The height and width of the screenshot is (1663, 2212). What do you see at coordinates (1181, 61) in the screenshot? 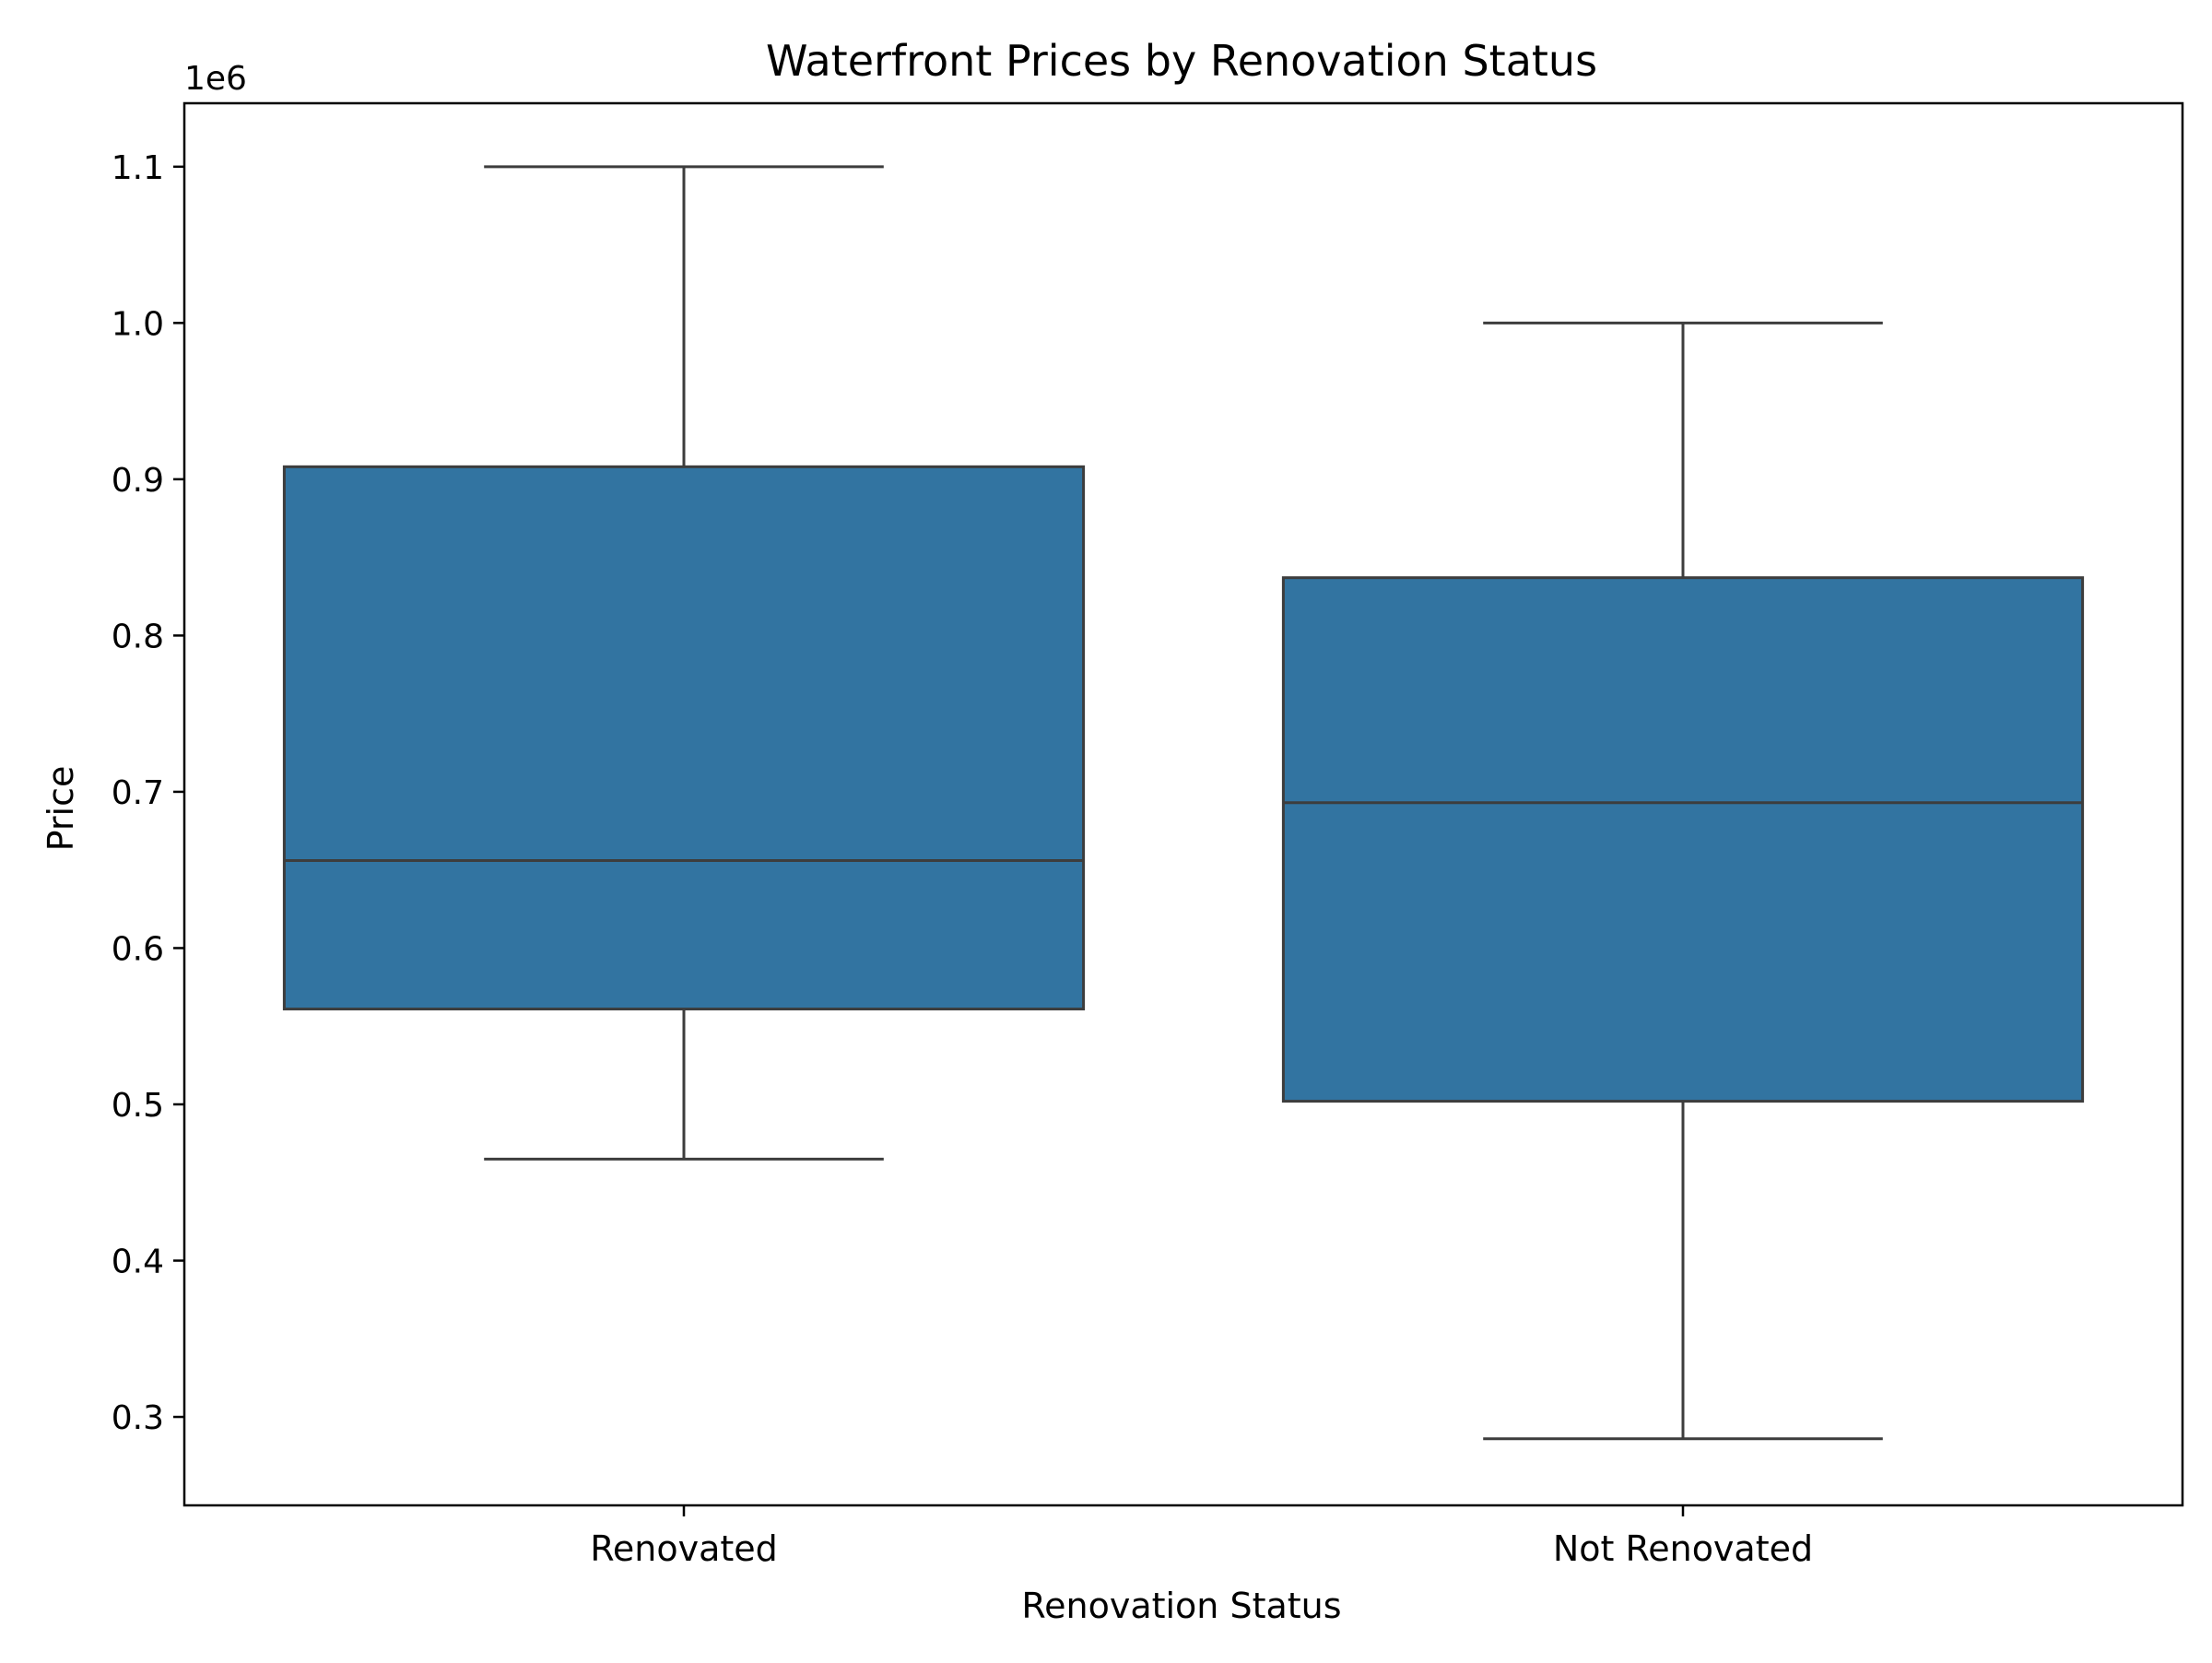
I see `chart-title: Waterfront Prices by Renovation Status` at bounding box center [1181, 61].